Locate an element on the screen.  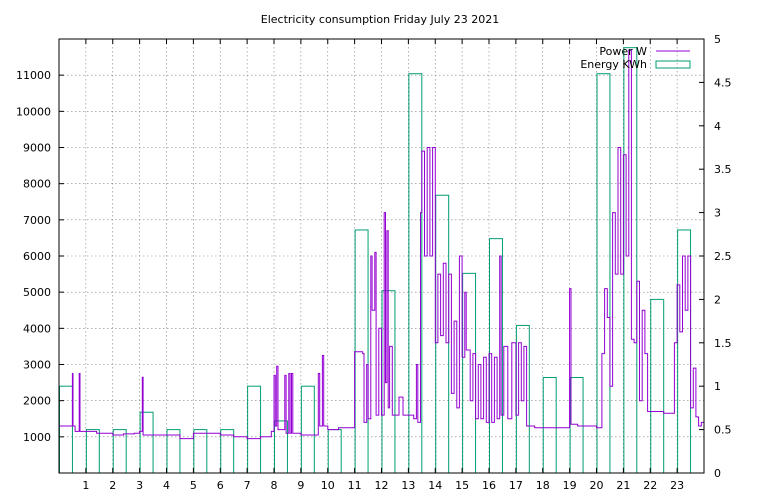
y-left-tick-label: 1000 is located at coordinates (37, 437).